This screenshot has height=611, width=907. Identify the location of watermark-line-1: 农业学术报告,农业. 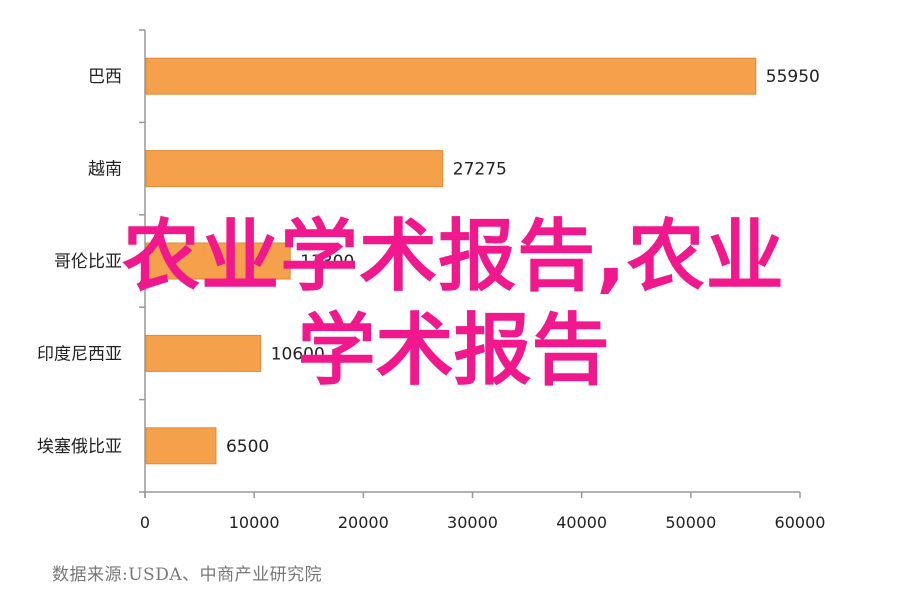
(453, 257).